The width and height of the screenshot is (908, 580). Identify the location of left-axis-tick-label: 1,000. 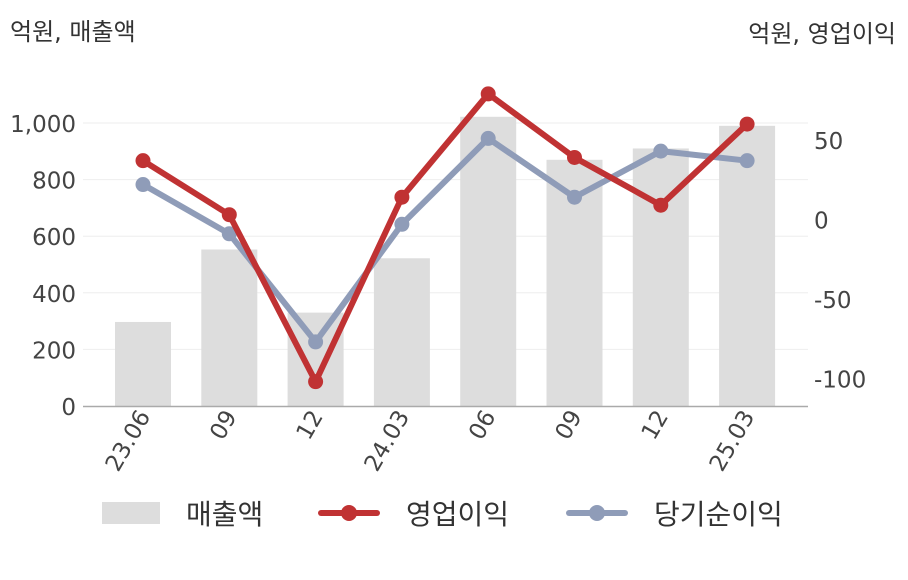
(43, 125).